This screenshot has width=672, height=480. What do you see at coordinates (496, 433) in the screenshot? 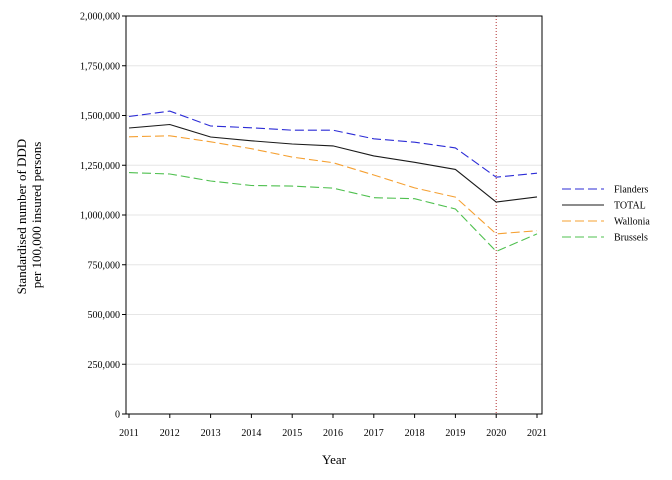
I see `x-tick-label: 2020` at bounding box center [496, 433].